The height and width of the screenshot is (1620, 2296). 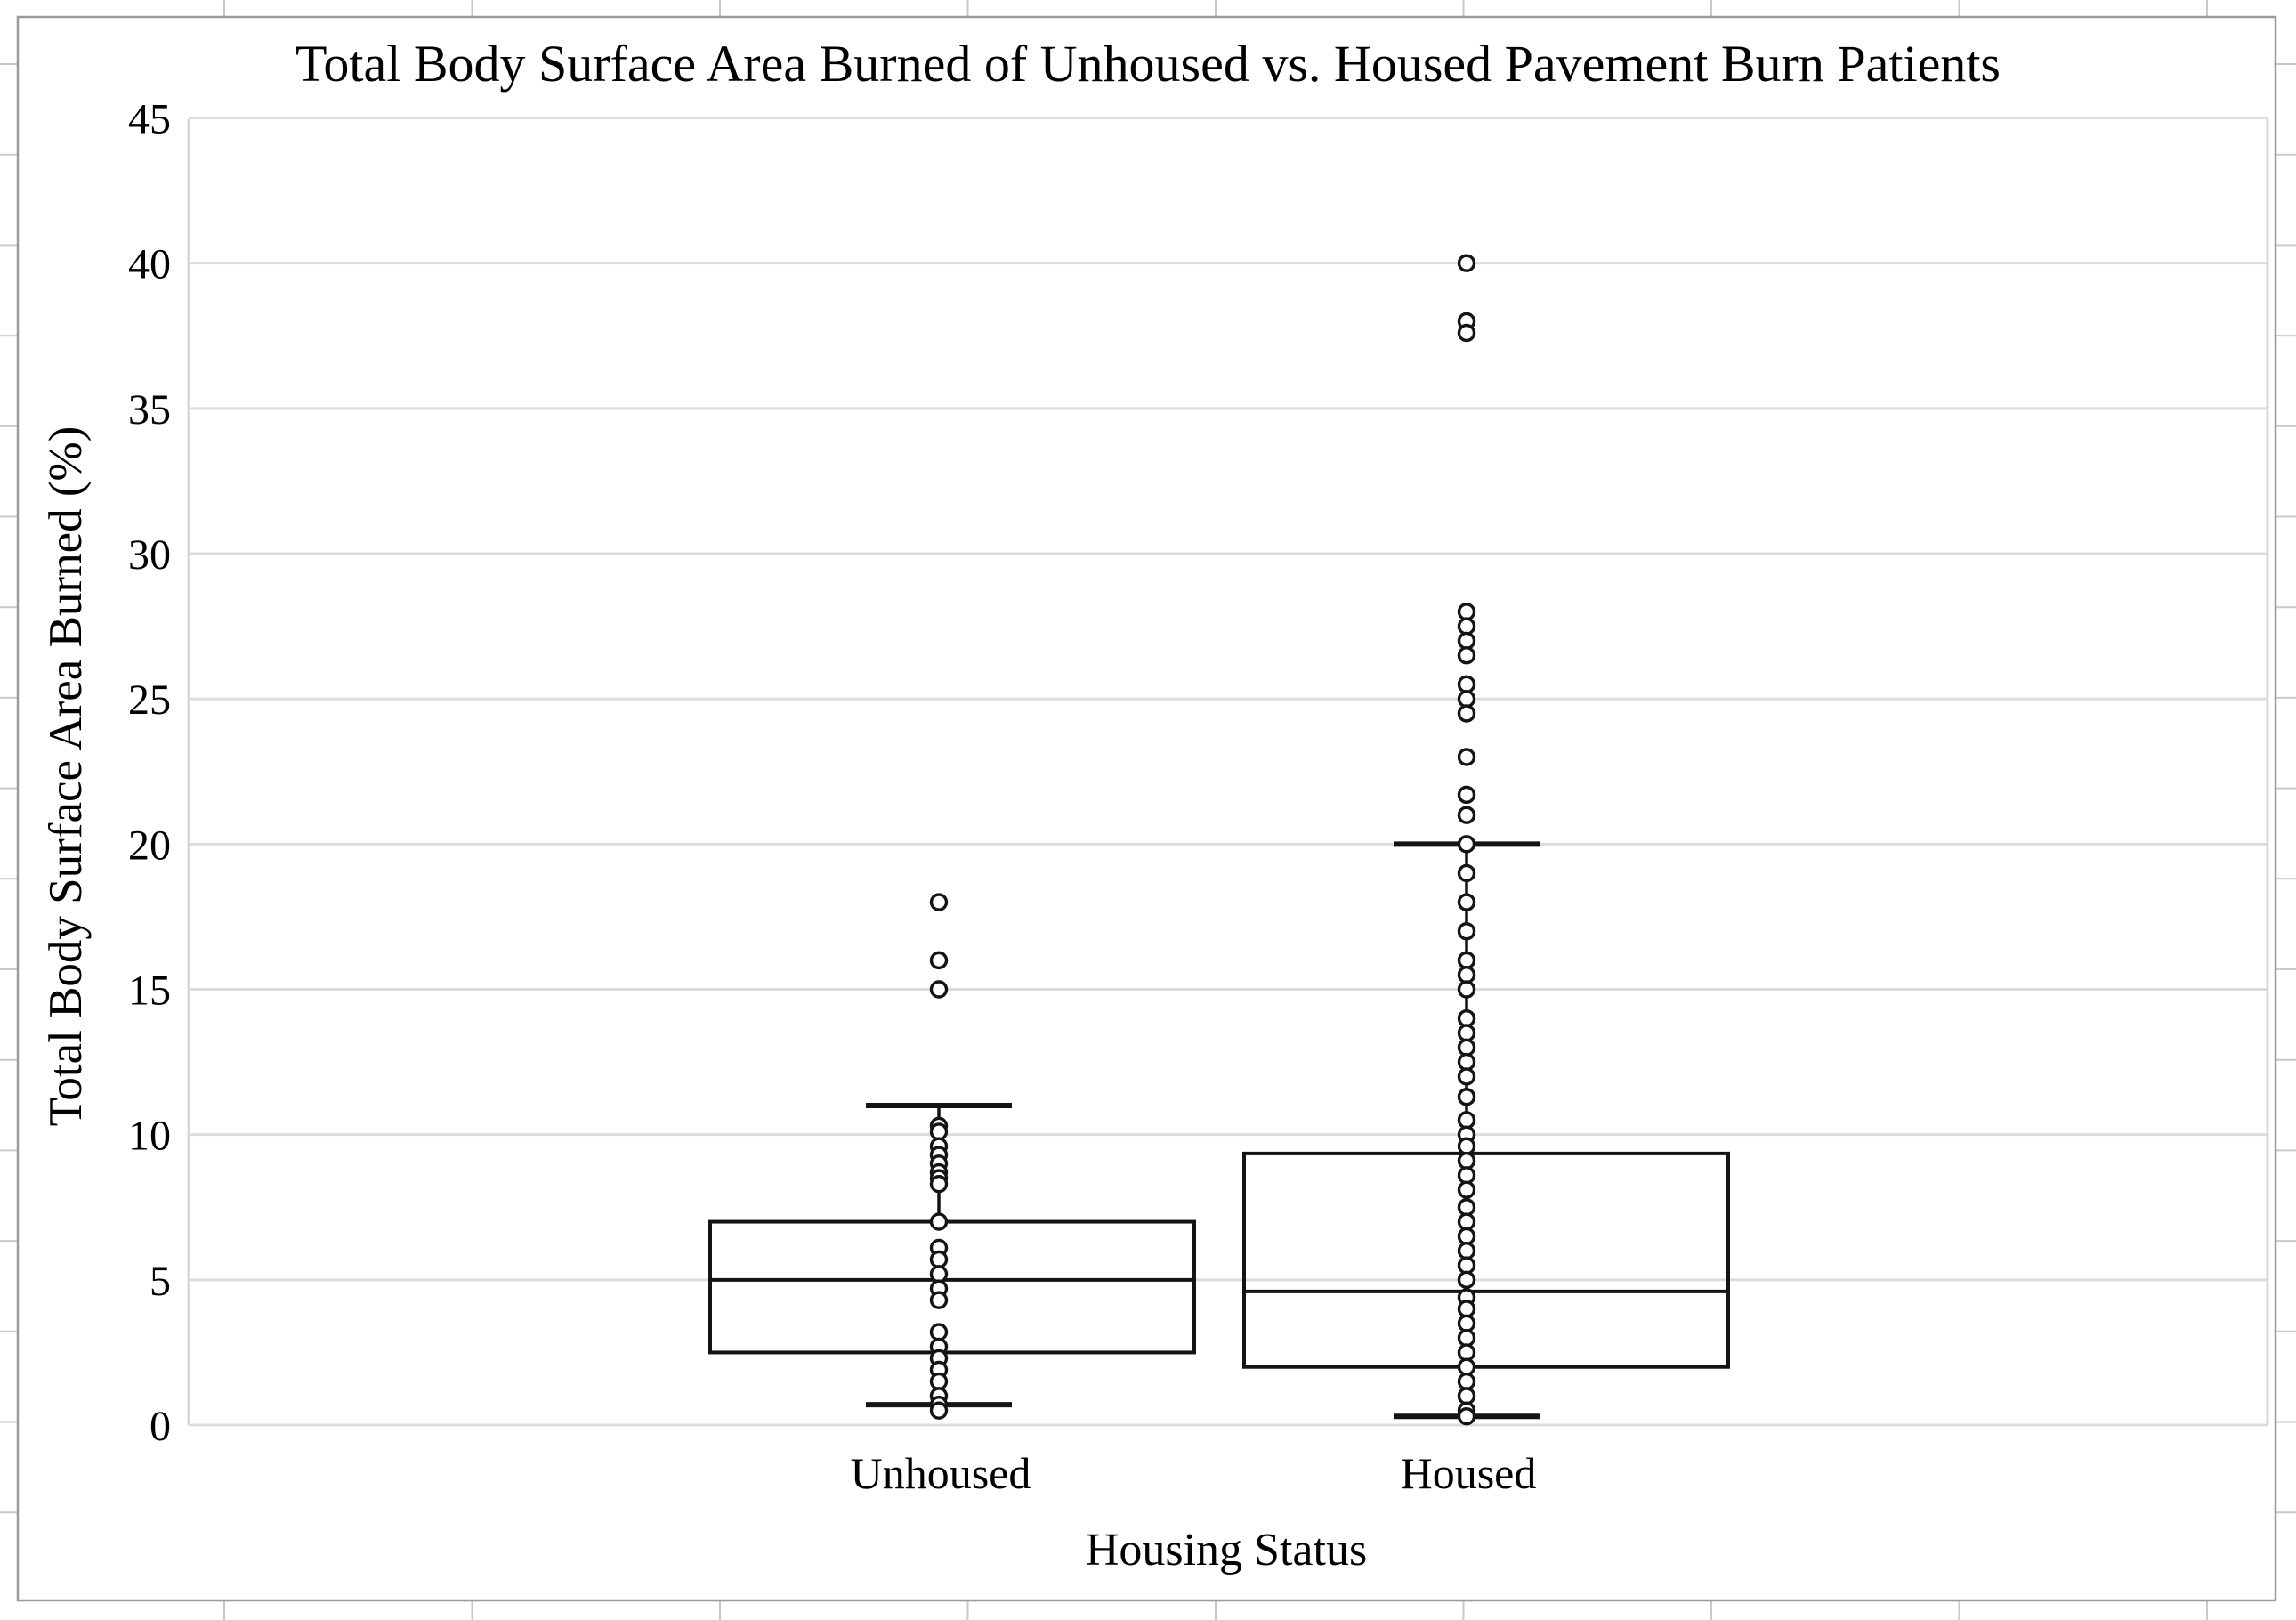 I want to click on y-tick-label: 30, so click(x=149, y=555).